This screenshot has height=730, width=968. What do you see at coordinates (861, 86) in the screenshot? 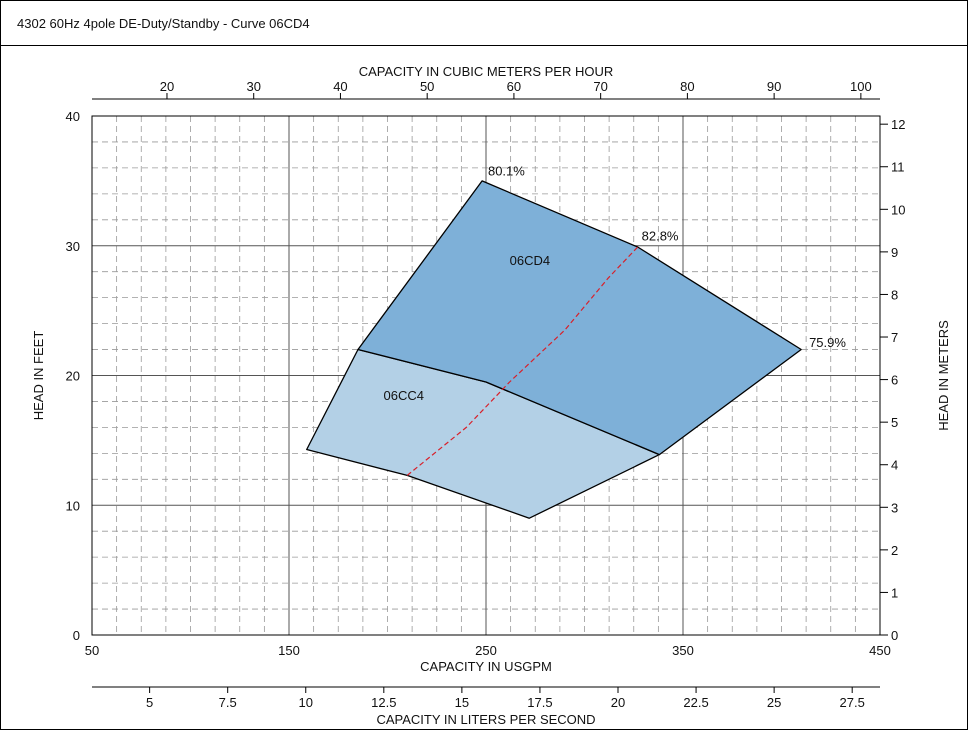
I see `x-top-tick-label: 100` at bounding box center [861, 86].